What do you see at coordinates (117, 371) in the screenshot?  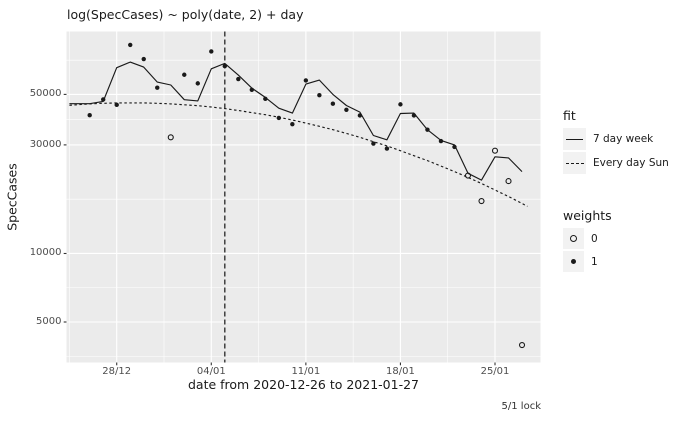 I see `x-tick-label: 28/12` at bounding box center [117, 371].